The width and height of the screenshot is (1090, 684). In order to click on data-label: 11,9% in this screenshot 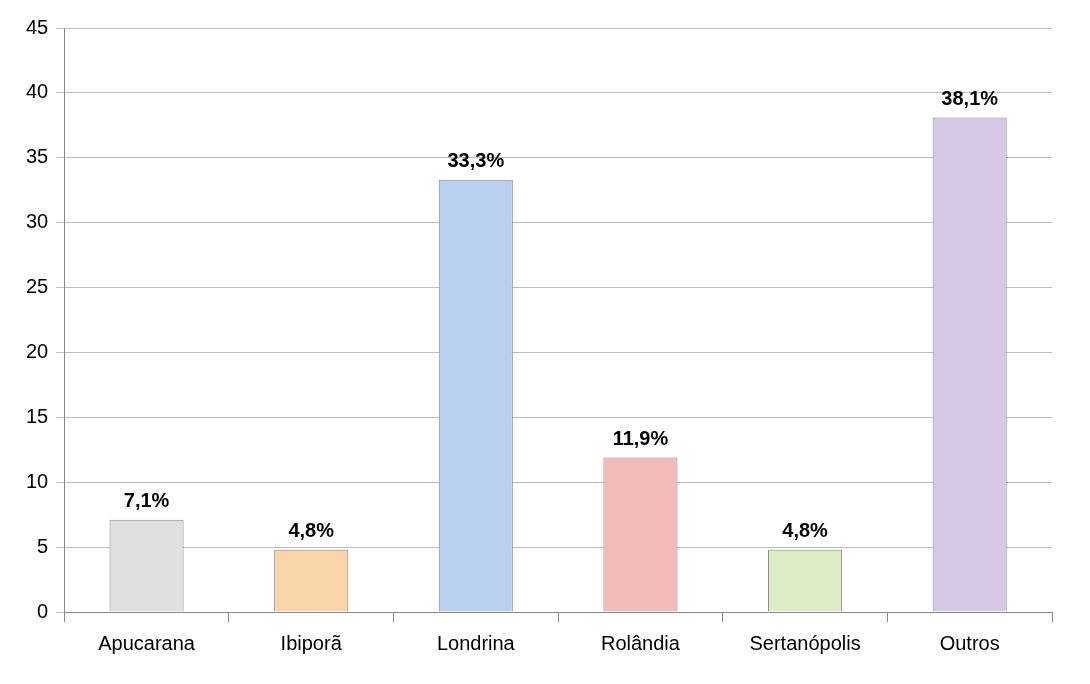, I will do `click(640, 438)`.